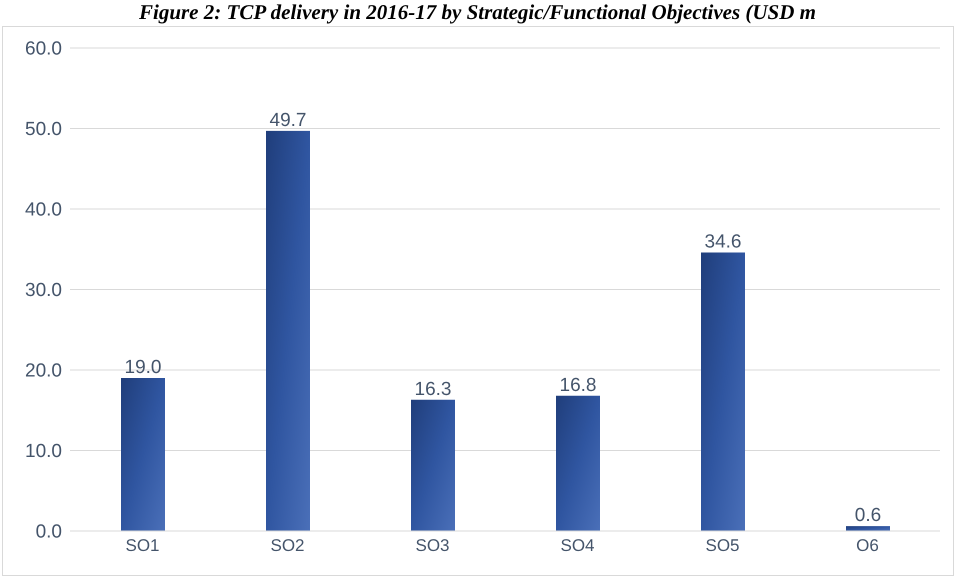 The height and width of the screenshot is (576, 955). Describe the element at coordinates (43, 371) in the screenshot. I see `y-tick-label: 20.0` at that location.